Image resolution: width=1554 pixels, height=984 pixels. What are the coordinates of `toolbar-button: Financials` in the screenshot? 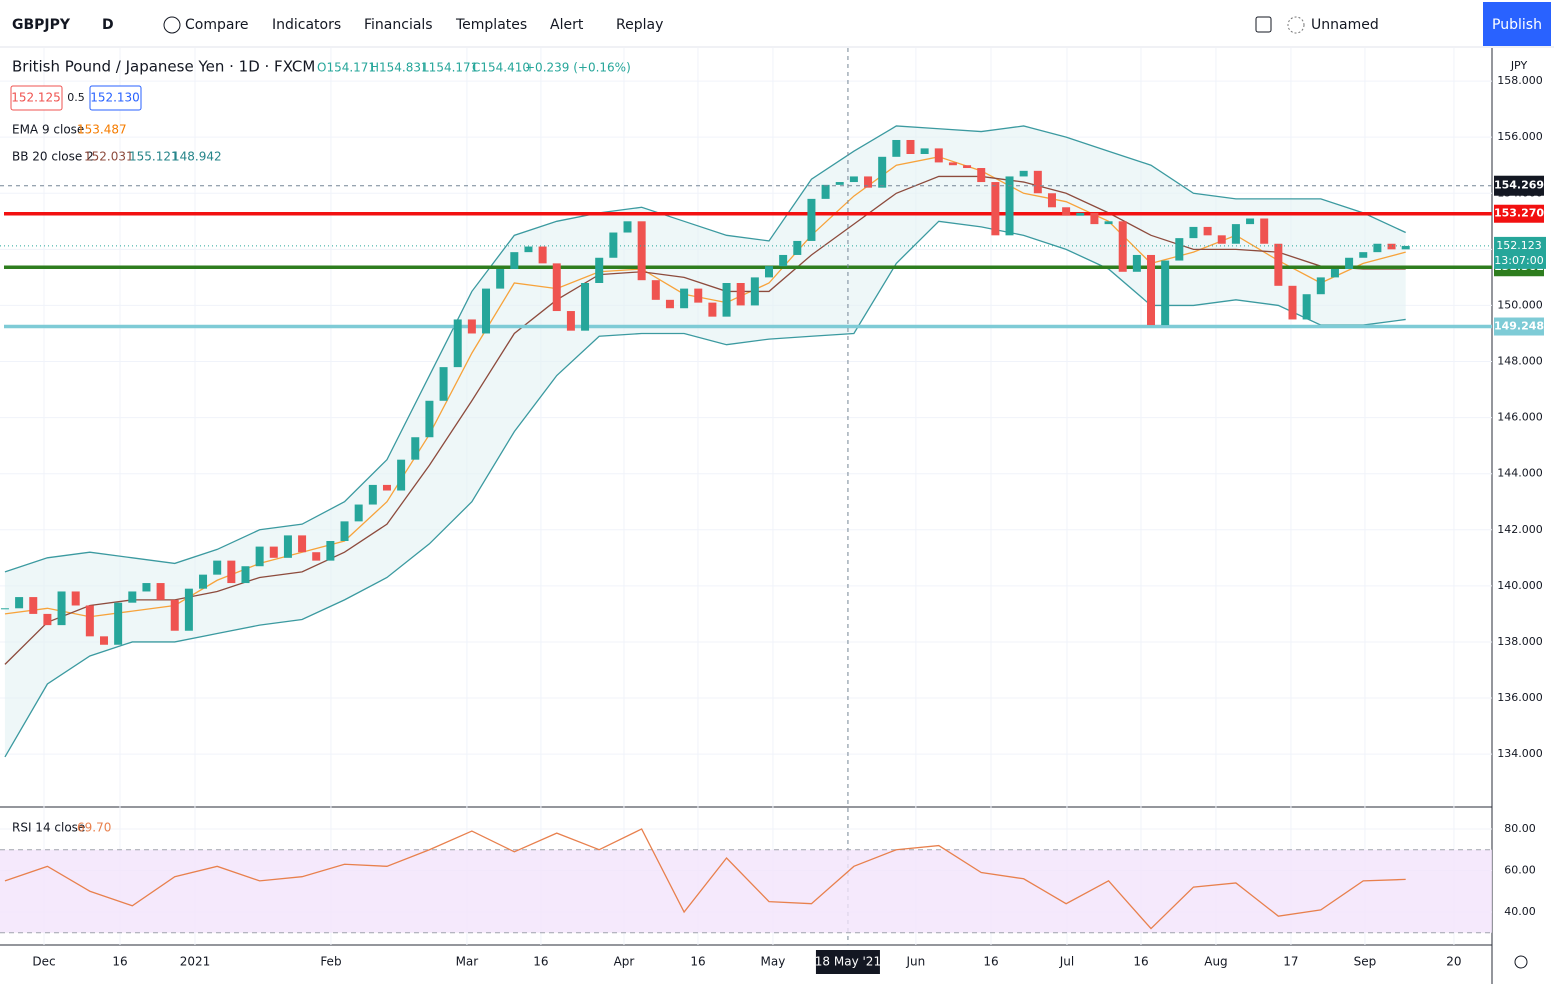 It's located at (398, 25).